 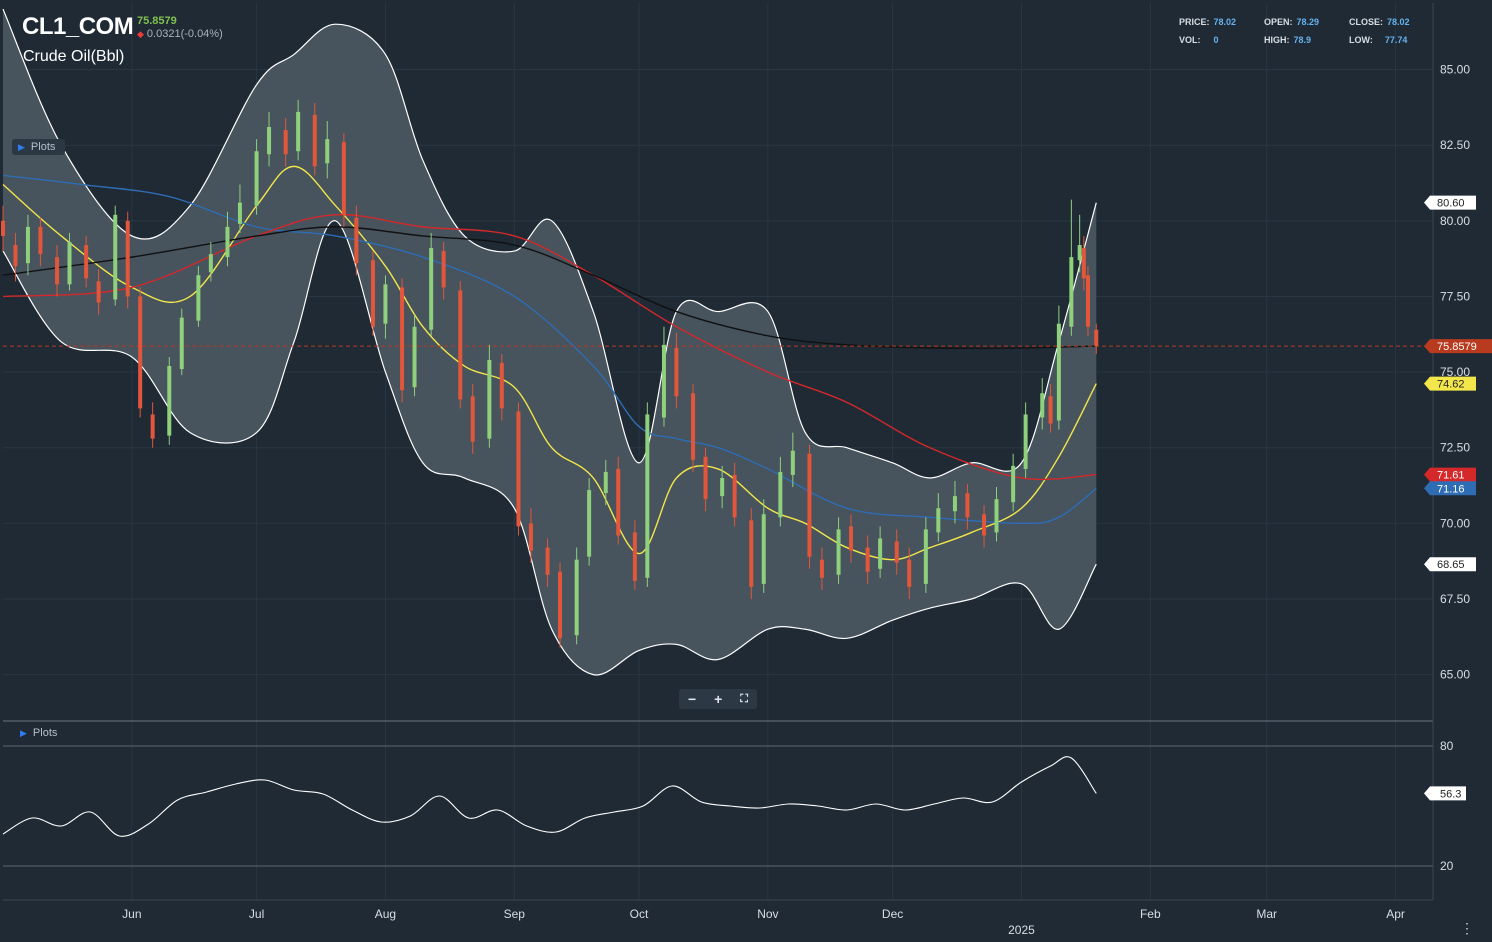 What do you see at coordinates (639, 914) in the screenshot?
I see `x-tick-label: Oct` at bounding box center [639, 914].